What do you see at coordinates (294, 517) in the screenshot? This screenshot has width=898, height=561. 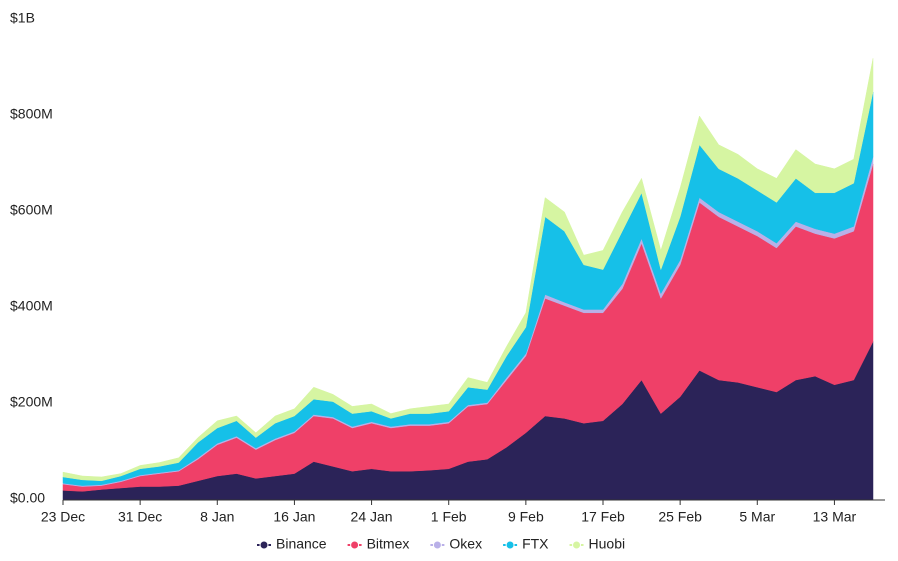 I see `x-tick-label: 16 Jan` at bounding box center [294, 517].